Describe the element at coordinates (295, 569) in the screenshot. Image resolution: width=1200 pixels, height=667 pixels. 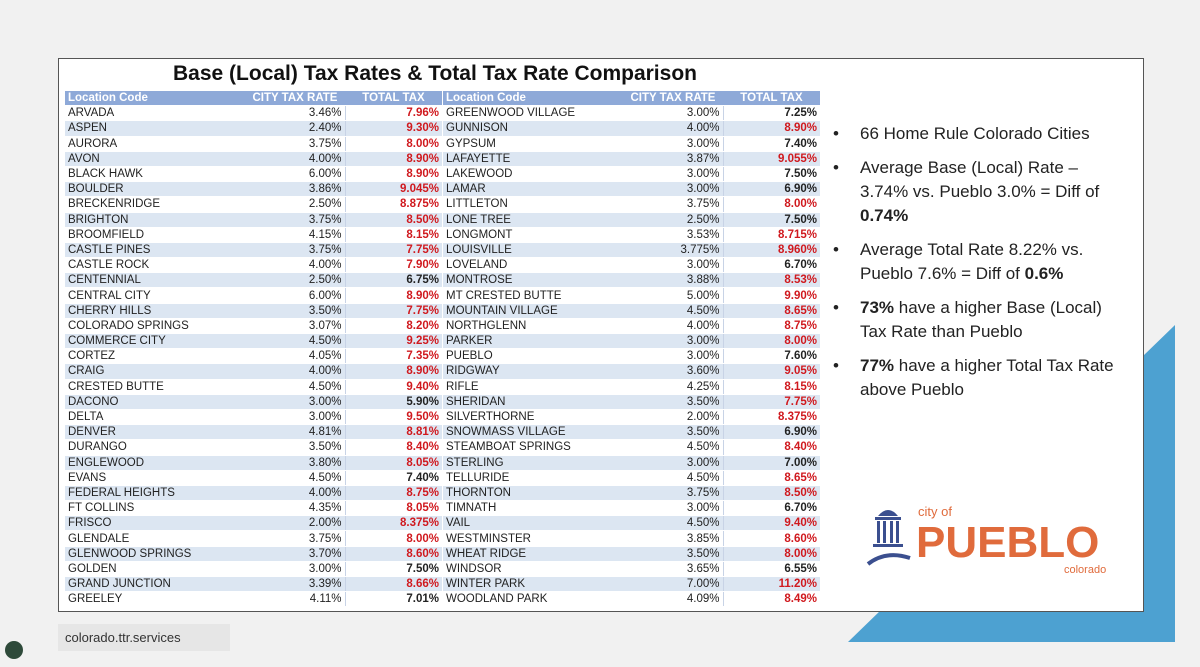
I see `city-rate-cell: 3.00%` at that location.